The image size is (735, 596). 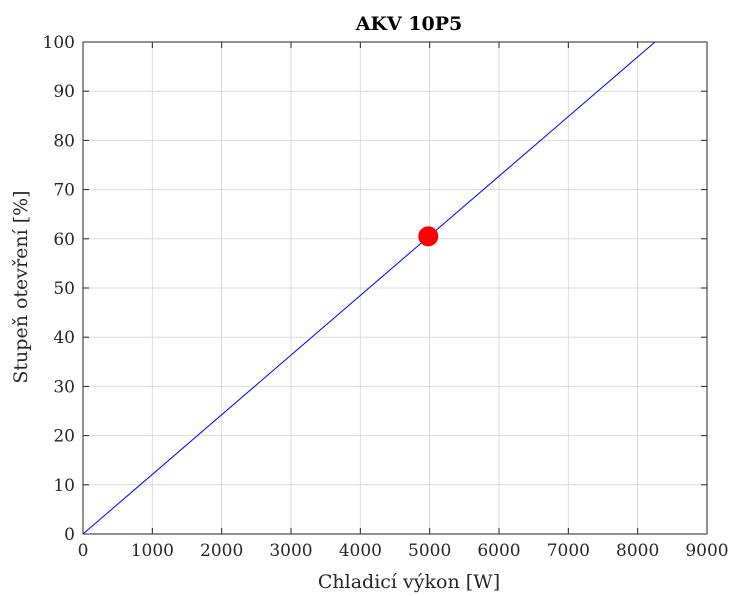 I want to click on y-tick-label: 30, so click(x=64, y=387).